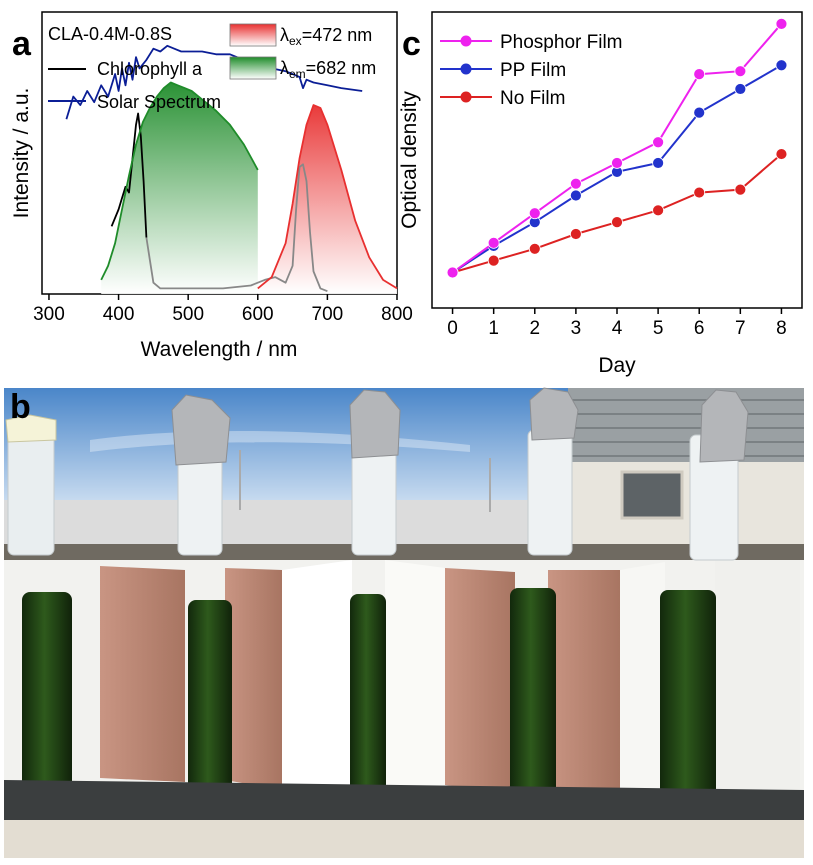  I want to click on panel-a-series-solar-spectrum, so click(214, 82).